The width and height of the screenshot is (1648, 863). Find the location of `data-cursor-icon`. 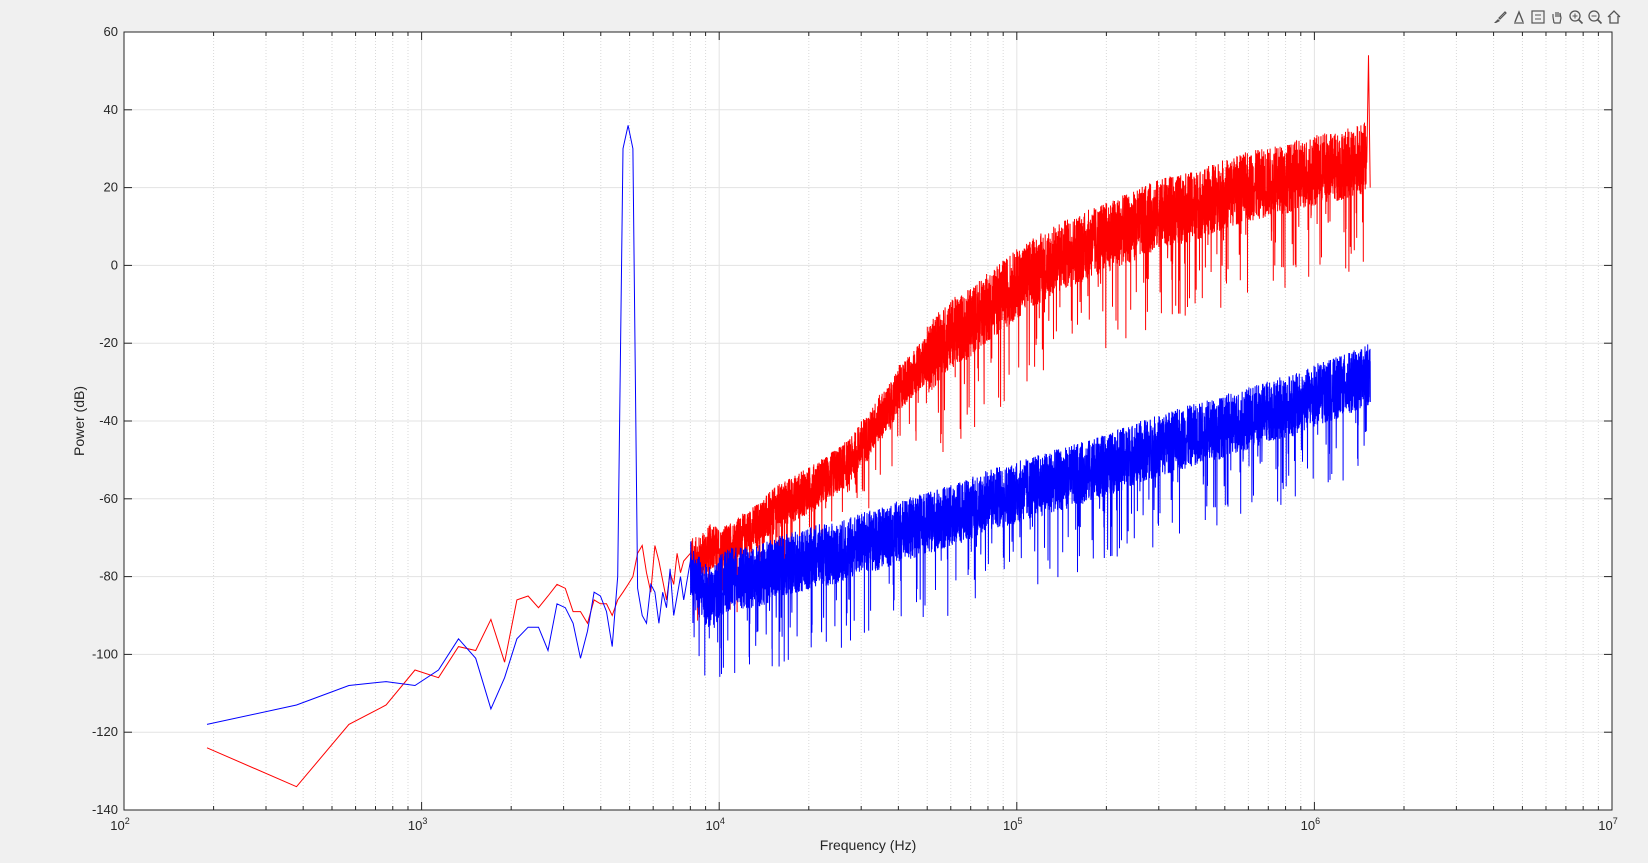

data-cursor-icon is located at coordinates (1518, 16).